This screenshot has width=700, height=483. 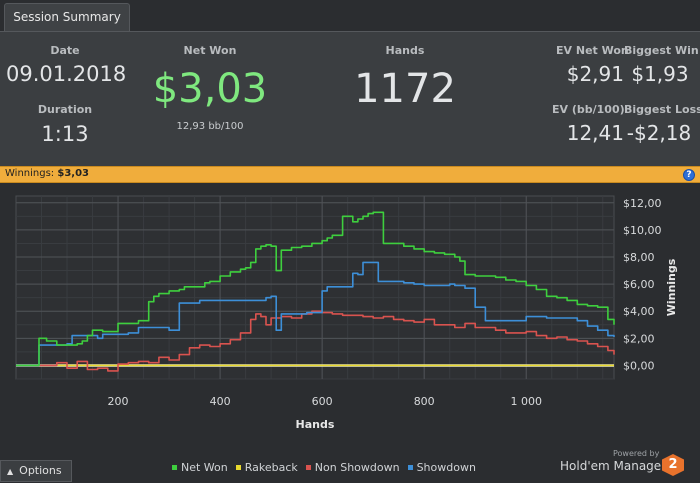 I want to click on y-tick-label: $8,00, so click(x=639, y=257).